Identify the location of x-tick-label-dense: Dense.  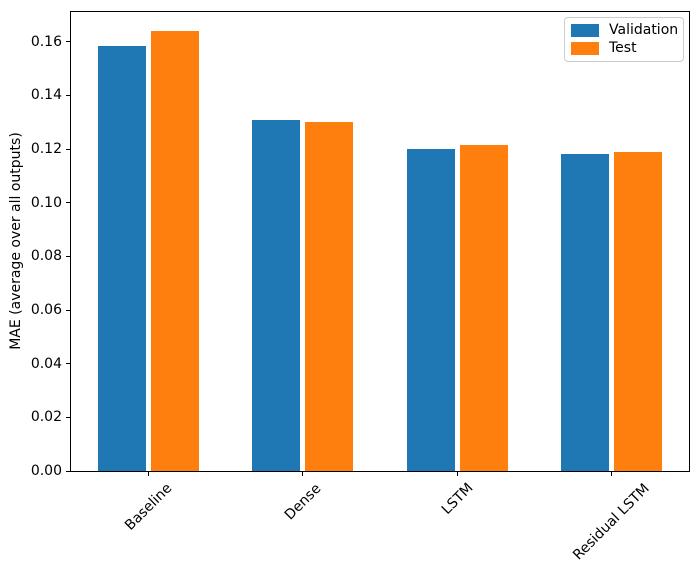
(303, 501).